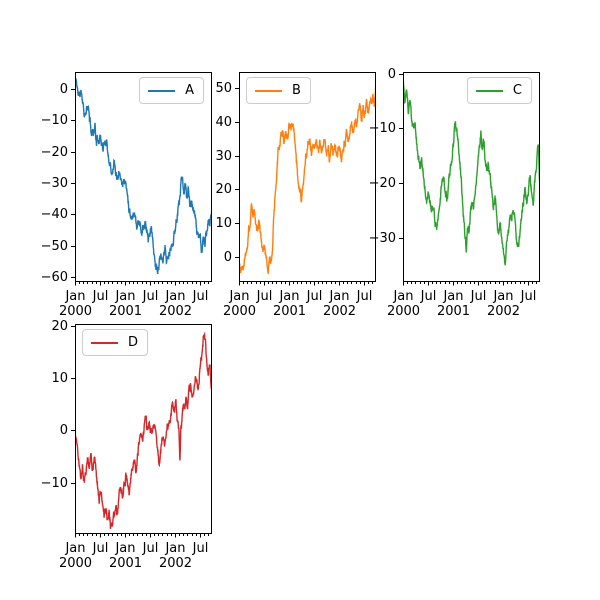  I want to click on legend-label-c: C, so click(517, 90).